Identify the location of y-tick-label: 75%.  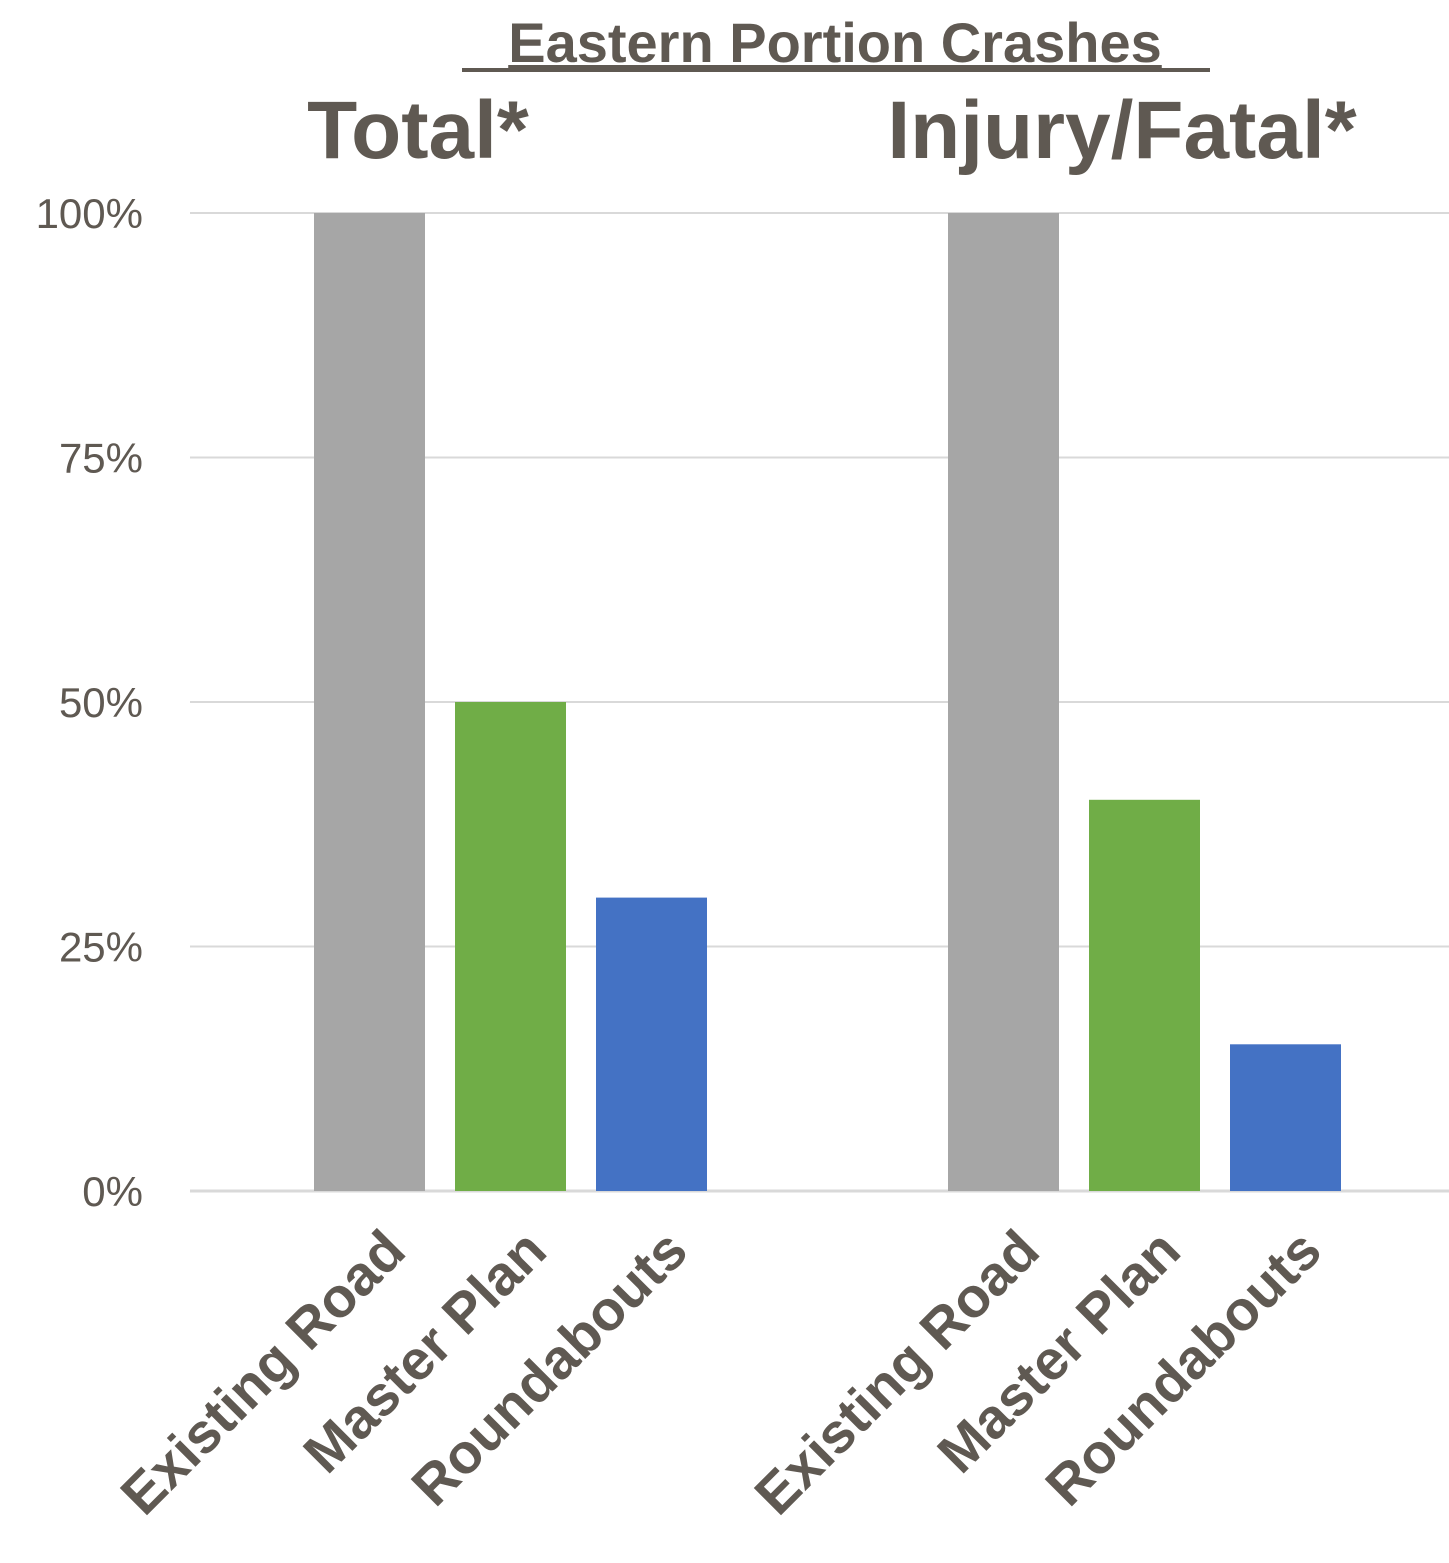
(101, 458).